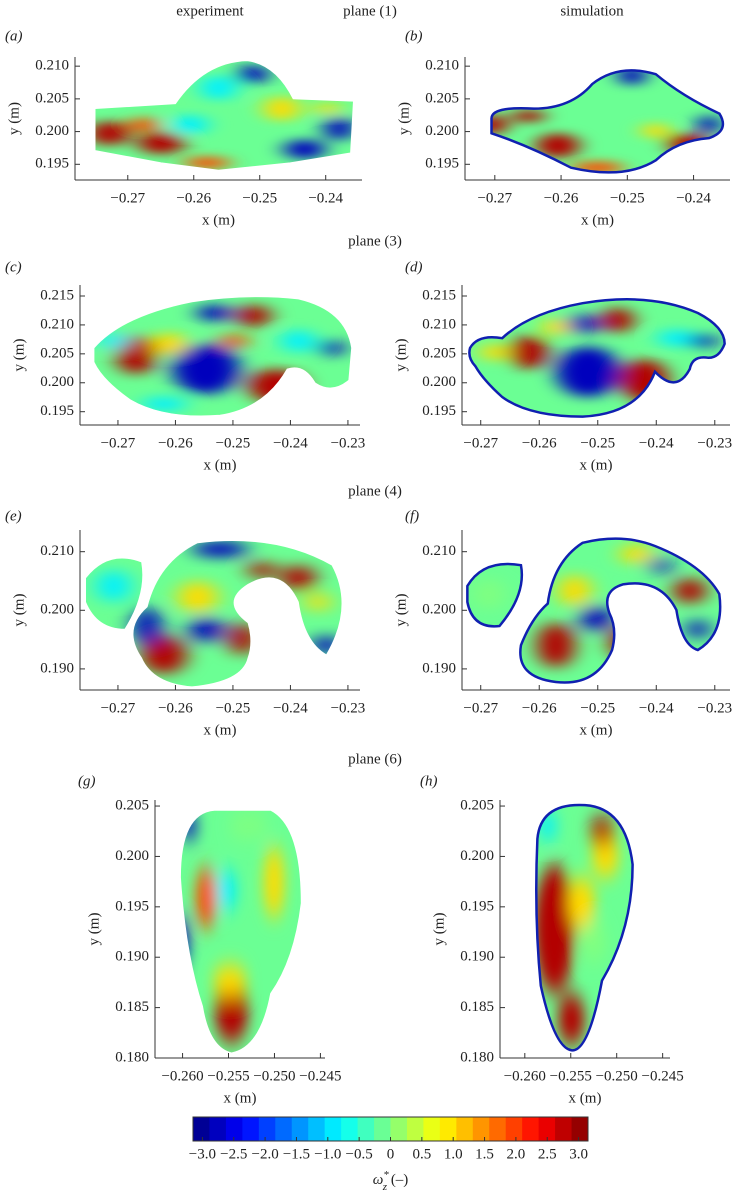 This screenshot has height=1194, width=751. Describe the element at coordinates (296, 1154) in the screenshot. I see `colorbar-tick-label: −1.5` at that location.